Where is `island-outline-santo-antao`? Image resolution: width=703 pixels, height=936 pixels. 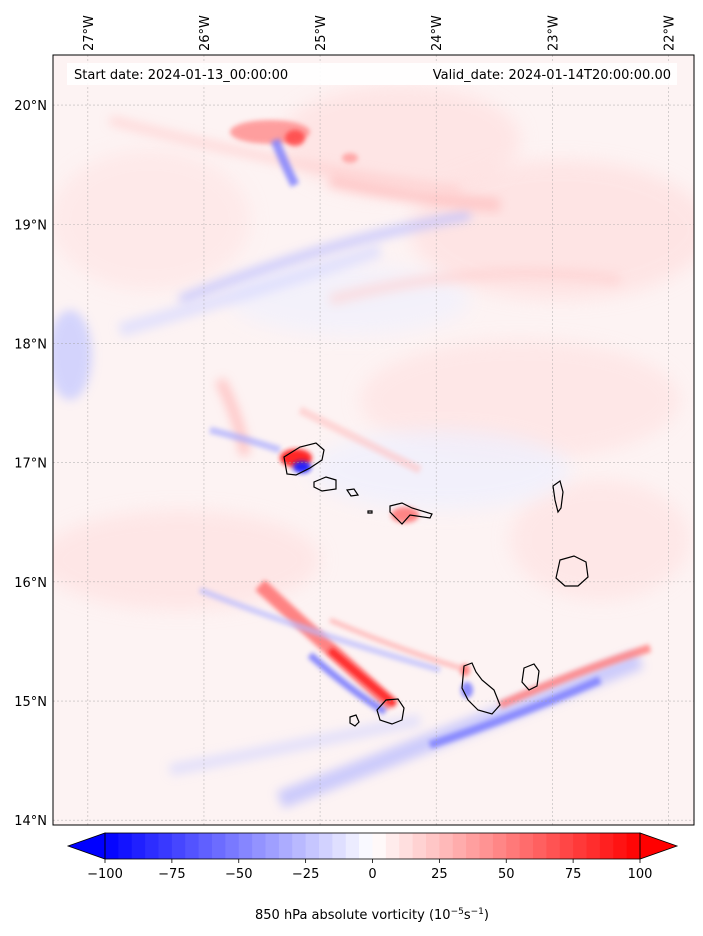
island-outline-santo-antao is located at coordinates (304, 459).